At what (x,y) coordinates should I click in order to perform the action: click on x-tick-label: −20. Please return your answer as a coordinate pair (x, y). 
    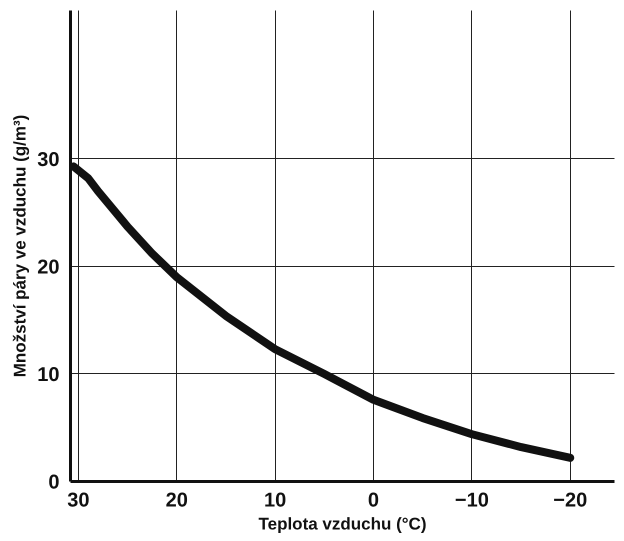
    Looking at the image, I should click on (570, 501).